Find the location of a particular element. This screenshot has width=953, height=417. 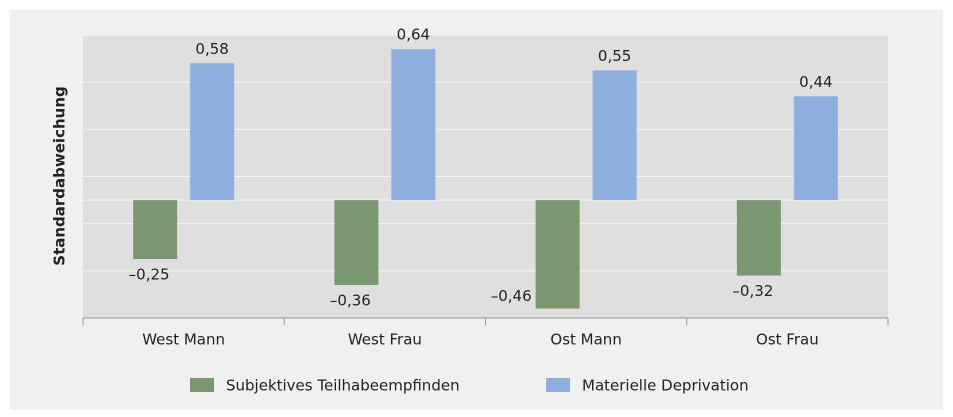

legend-label: Materielle Deprivation is located at coordinates (665, 386).